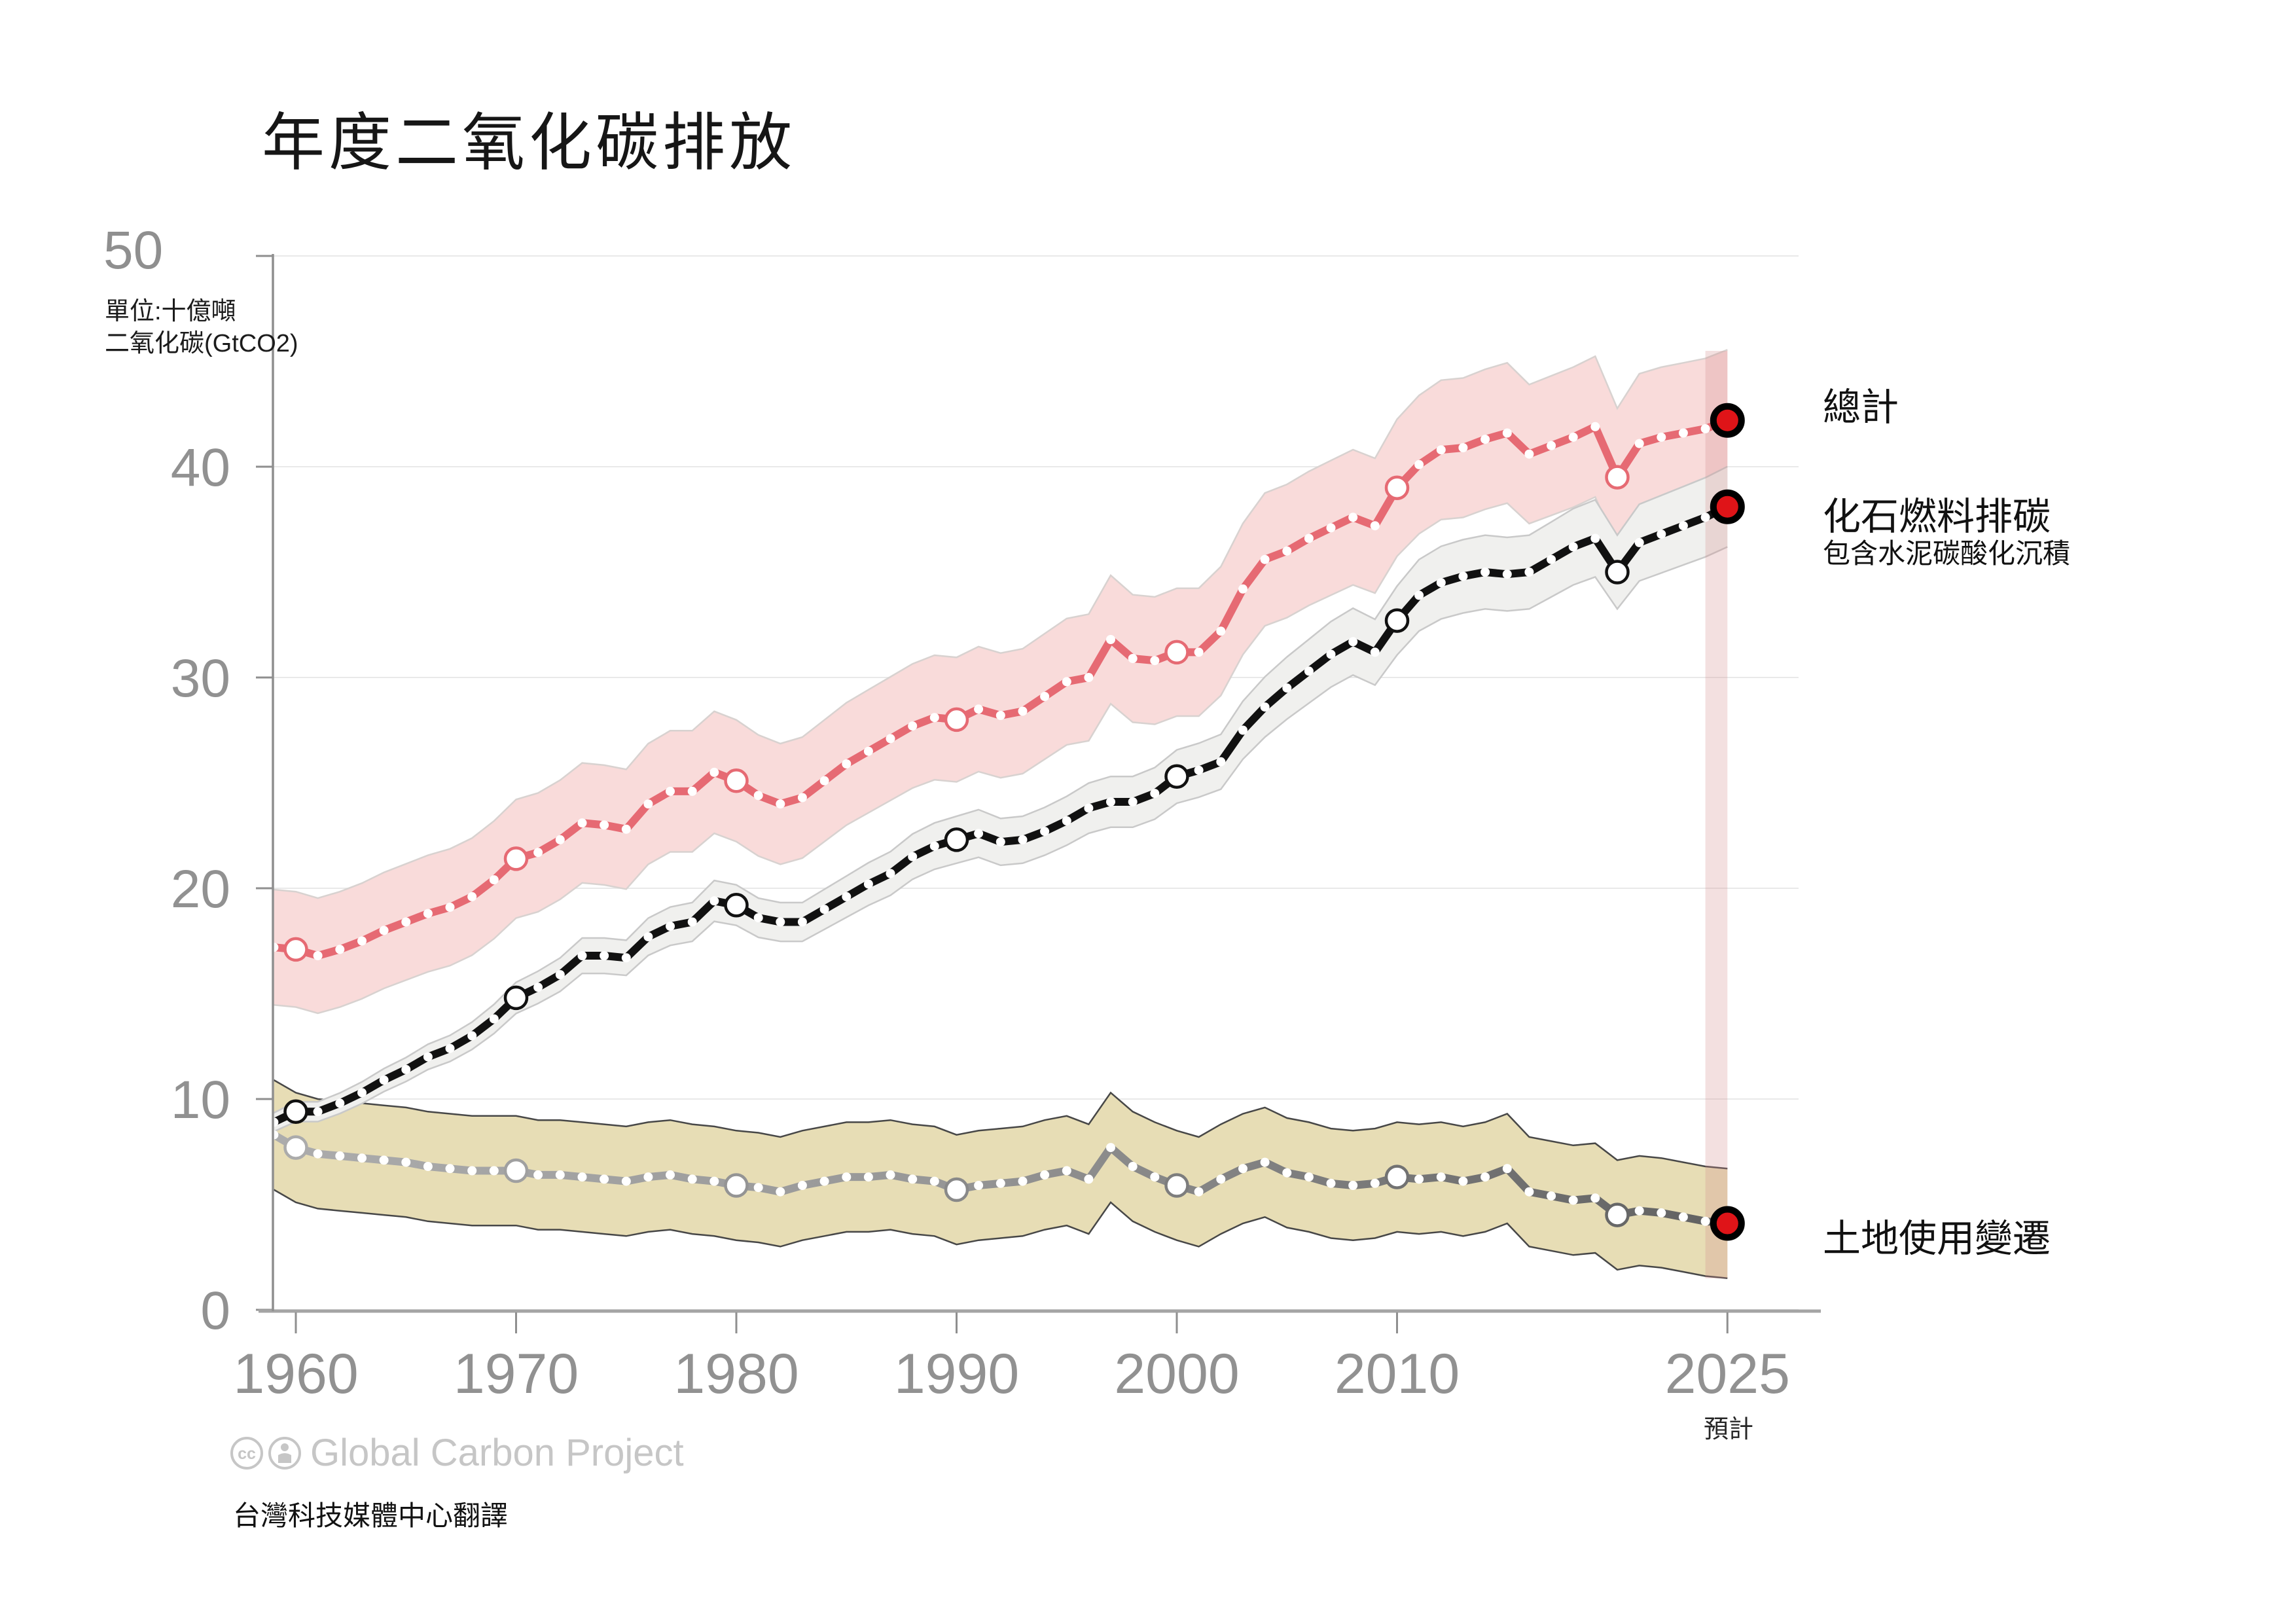 The height and width of the screenshot is (1624, 2296). I want to click on land_use-year-dot-1964, so click(384, 1160).